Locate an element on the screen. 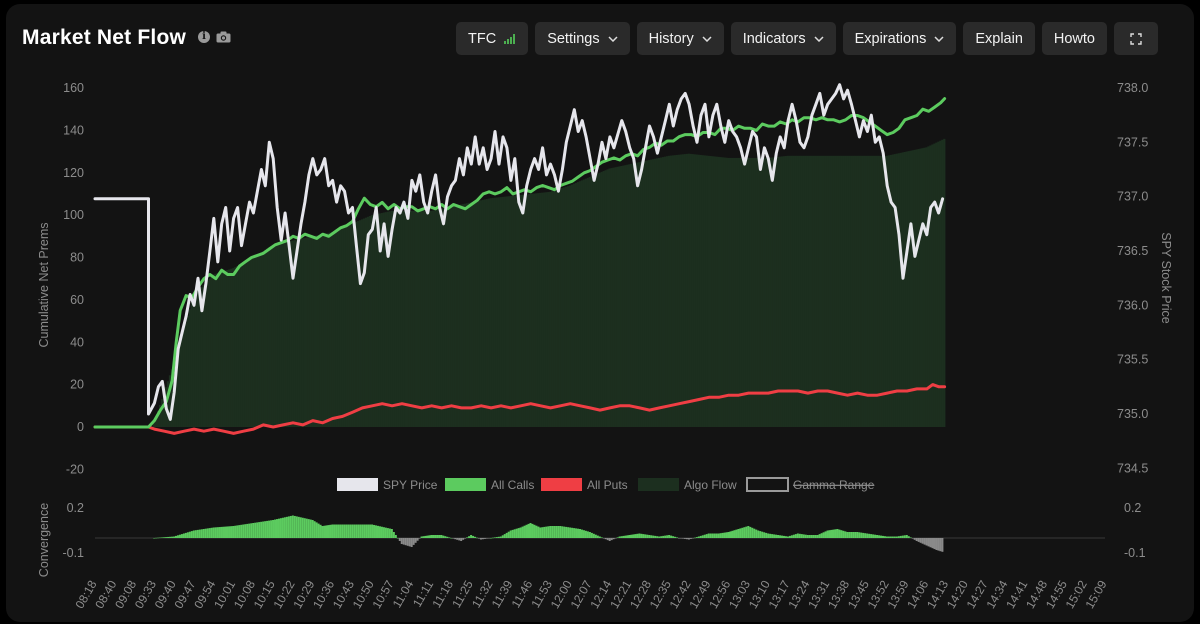  fullscreen-button is located at coordinates (1136, 38).